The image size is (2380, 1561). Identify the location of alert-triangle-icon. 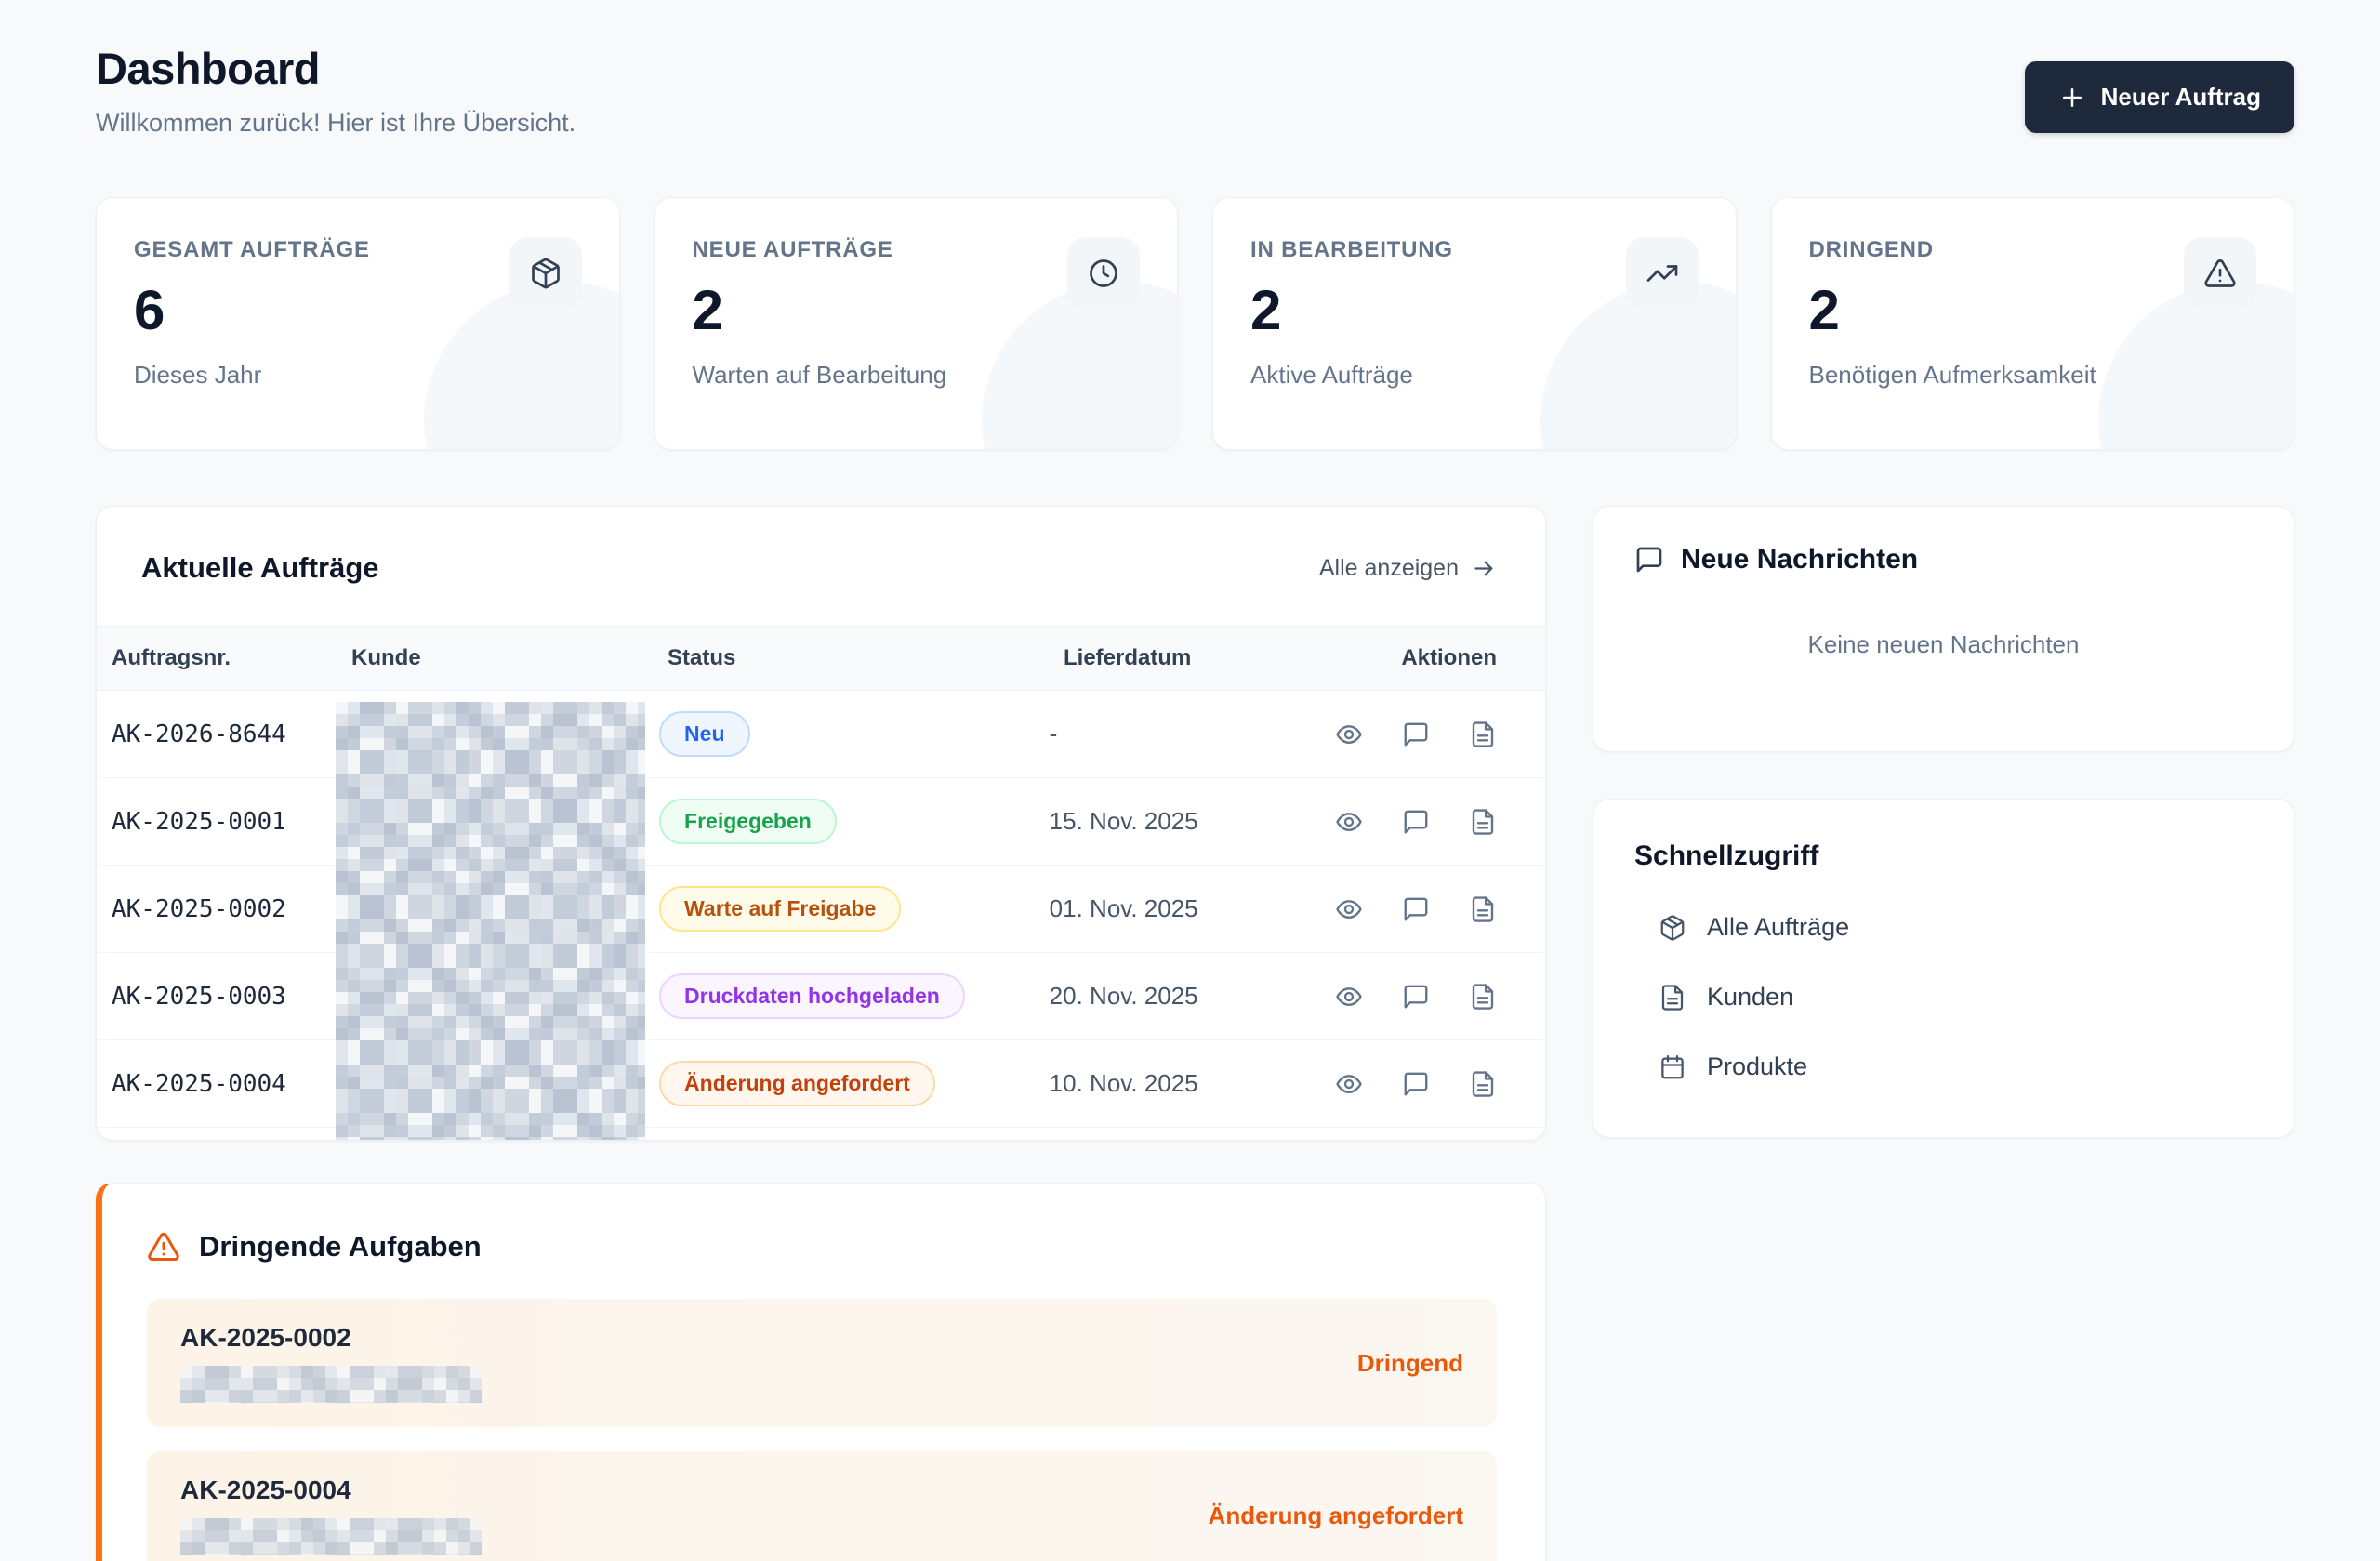
(2220, 273).